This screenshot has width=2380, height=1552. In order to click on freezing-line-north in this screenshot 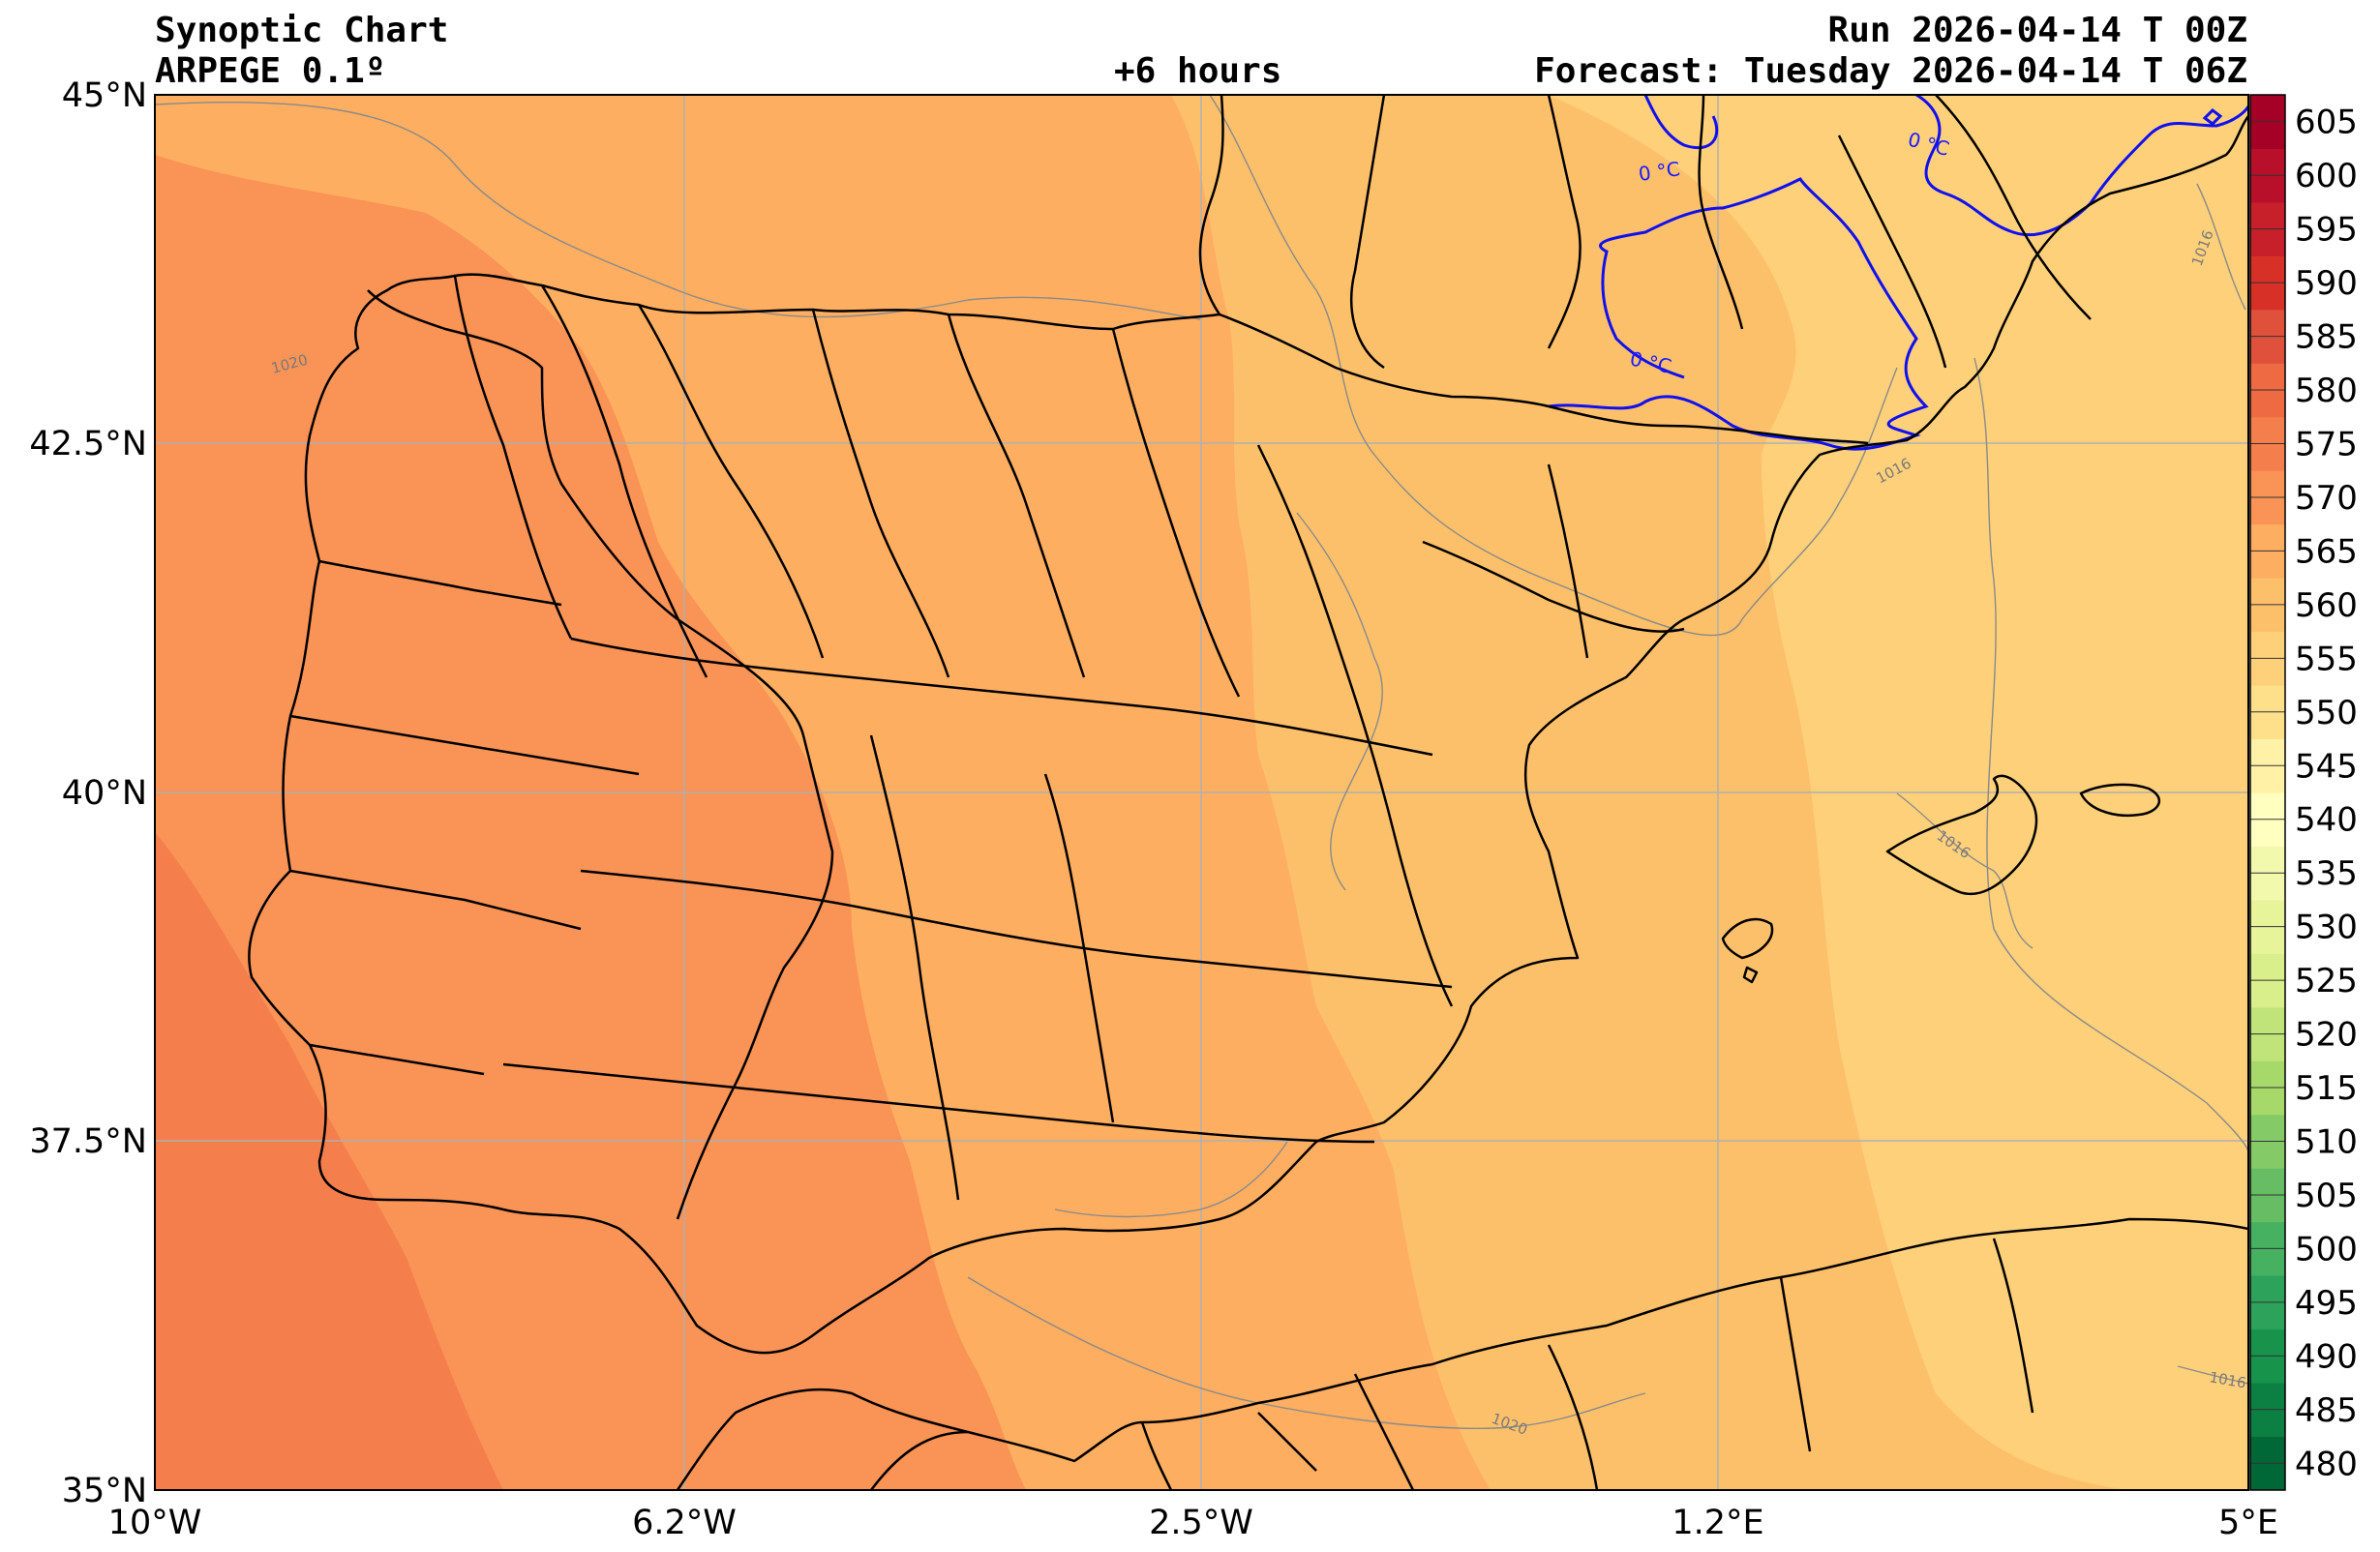, I will do `click(1681, 123)`.